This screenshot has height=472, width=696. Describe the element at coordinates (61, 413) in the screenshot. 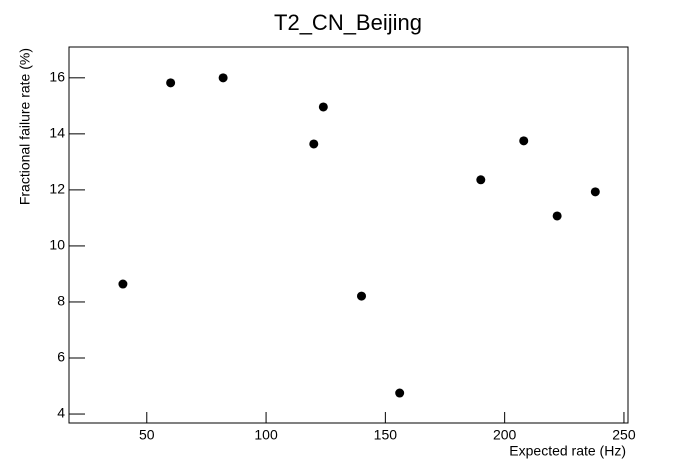

I see `y-tick-label: 4` at that location.